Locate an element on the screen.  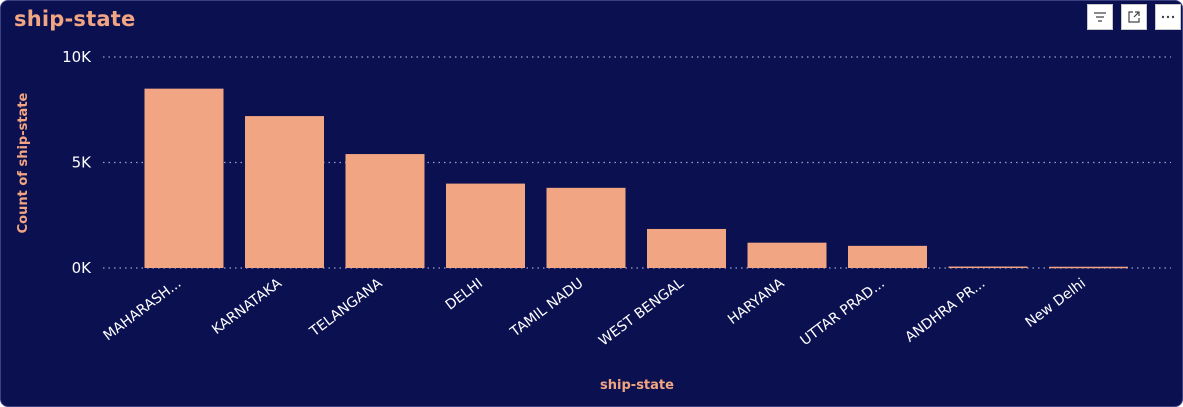
filter-button is located at coordinates (1100, 17).